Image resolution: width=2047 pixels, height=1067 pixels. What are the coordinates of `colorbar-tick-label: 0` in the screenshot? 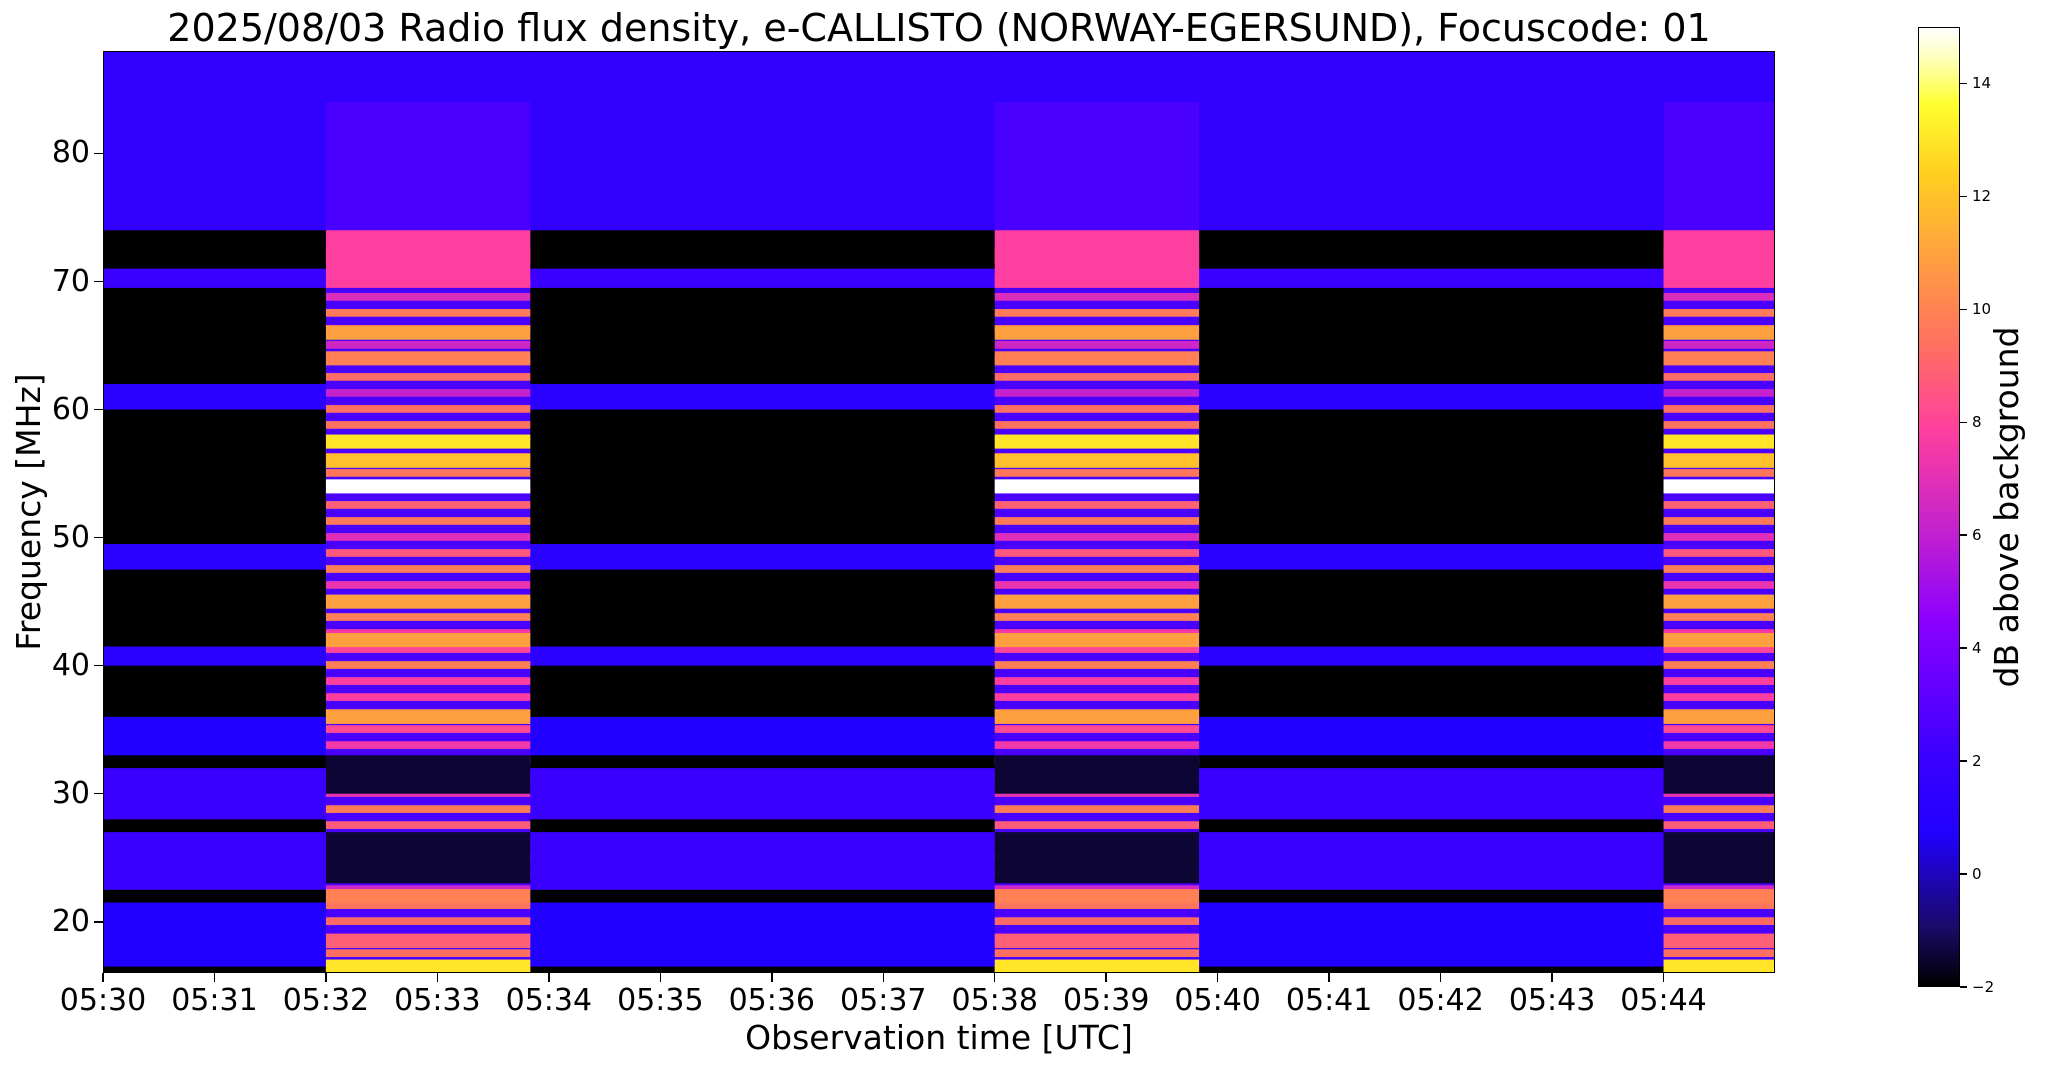 It's located at (1977, 874).